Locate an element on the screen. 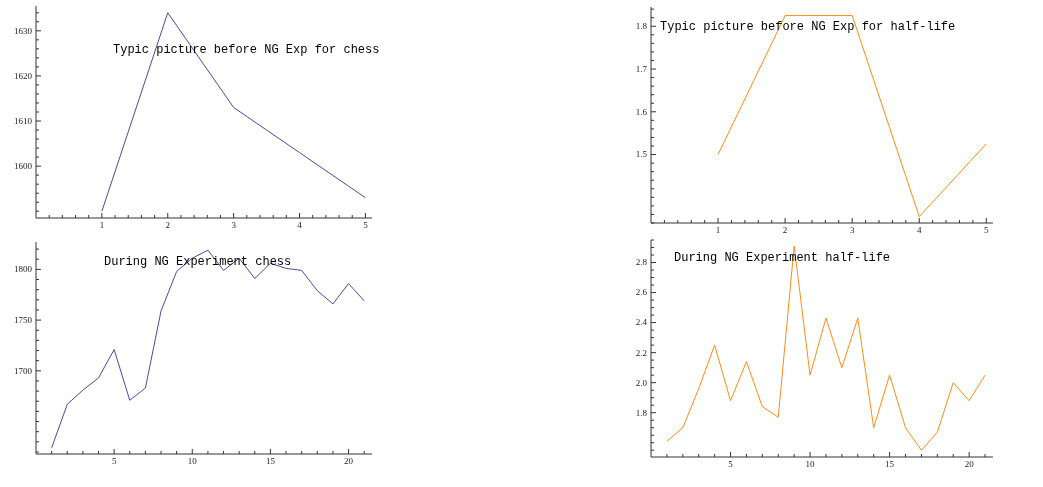  y-tick-label: 2.4 is located at coordinates (641, 322).